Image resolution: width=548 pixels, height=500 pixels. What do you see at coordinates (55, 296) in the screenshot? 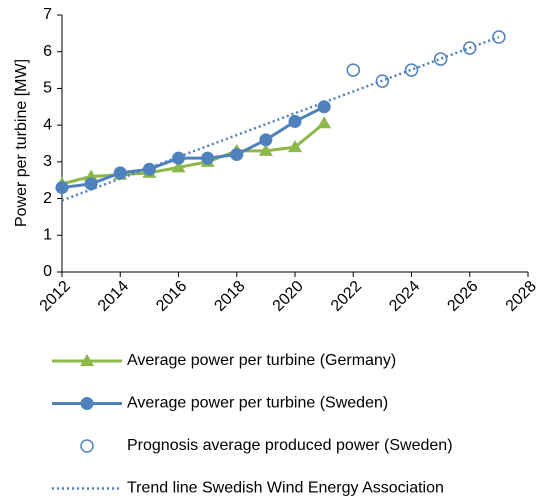
I see `x-tick-label: 2012` at bounding box center [55, 296].